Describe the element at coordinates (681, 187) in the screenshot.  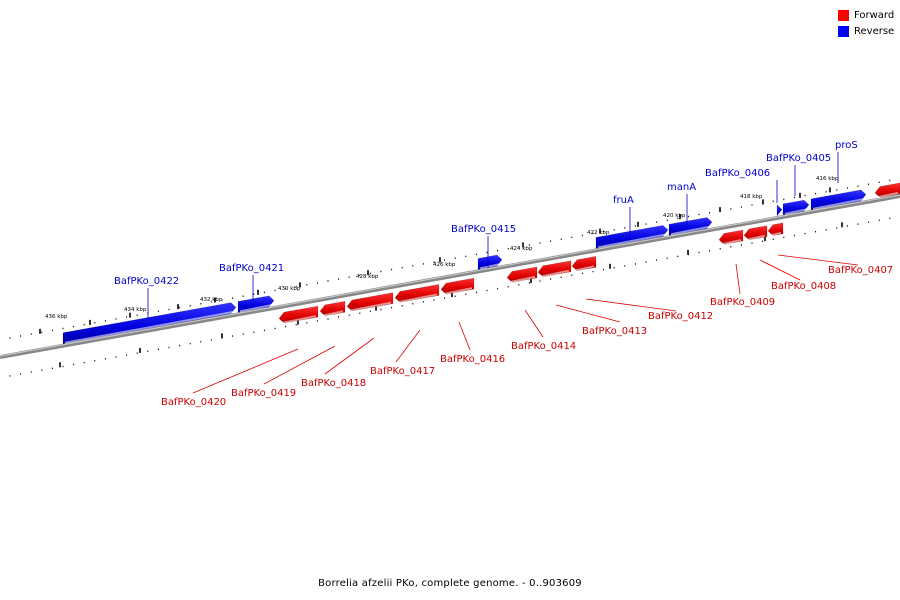
I see `label-mana: manA` at that location.